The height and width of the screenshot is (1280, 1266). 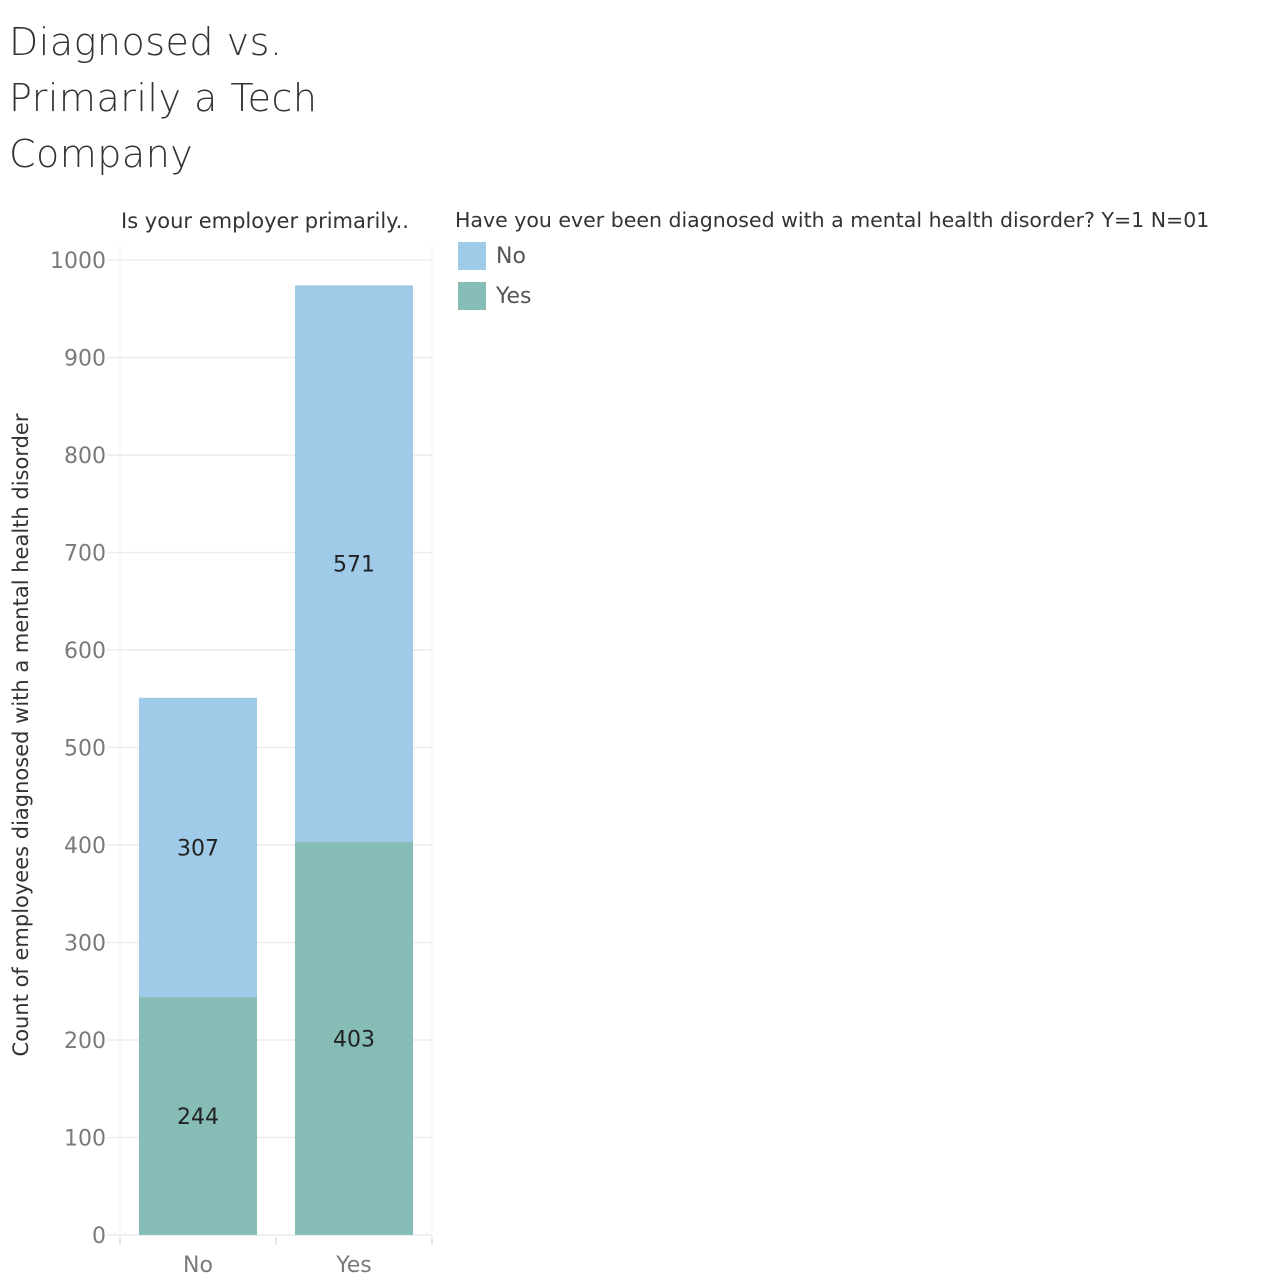 What do you see at coordinates (85, 554) in the screenshot?
I see `y-tick-label: 700` at bounding box center [85, 554].